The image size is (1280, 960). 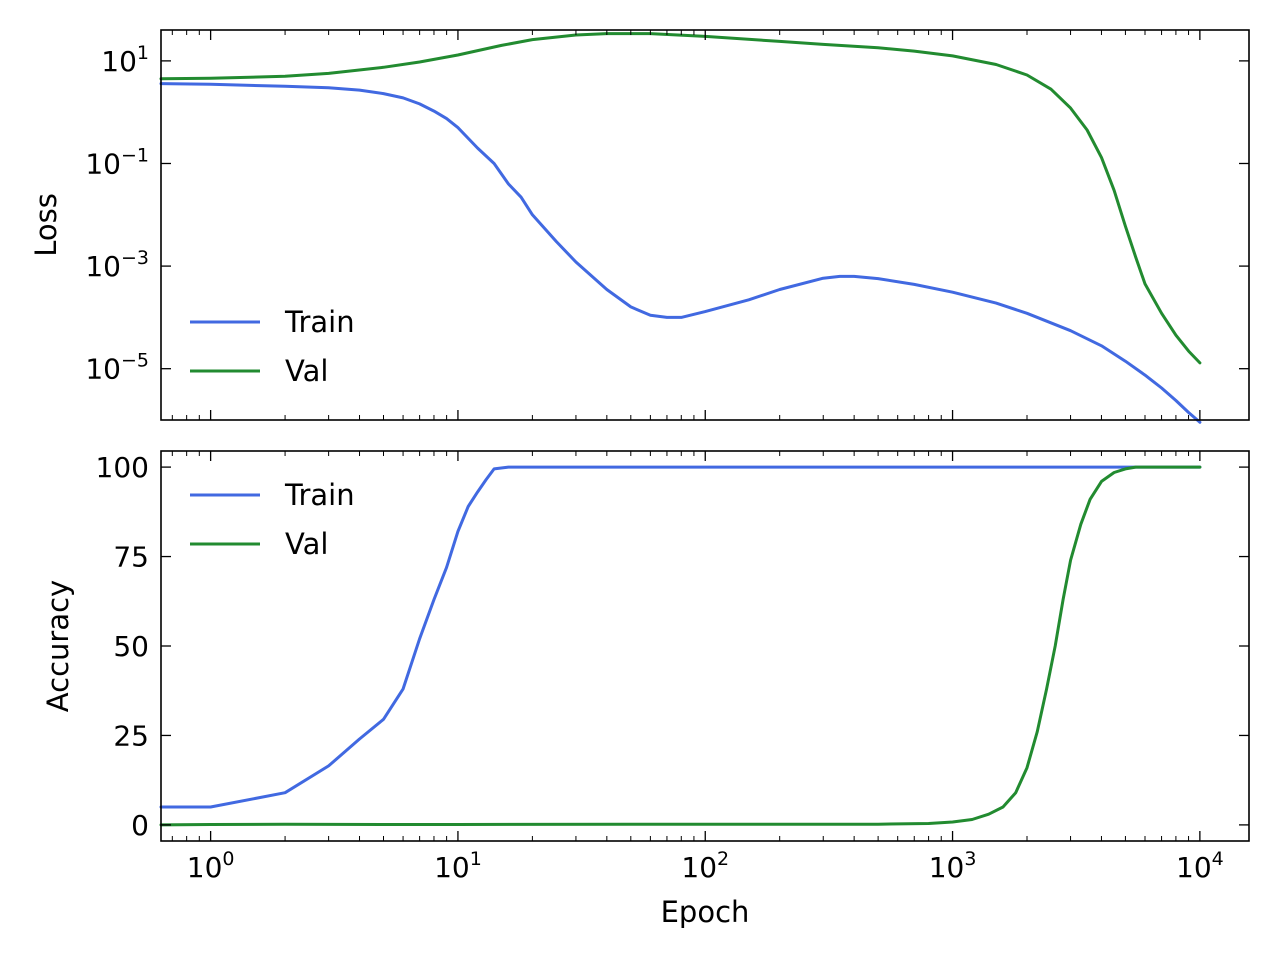 I want to click on x-tick-label: 10³, so click(x=953, y=866).